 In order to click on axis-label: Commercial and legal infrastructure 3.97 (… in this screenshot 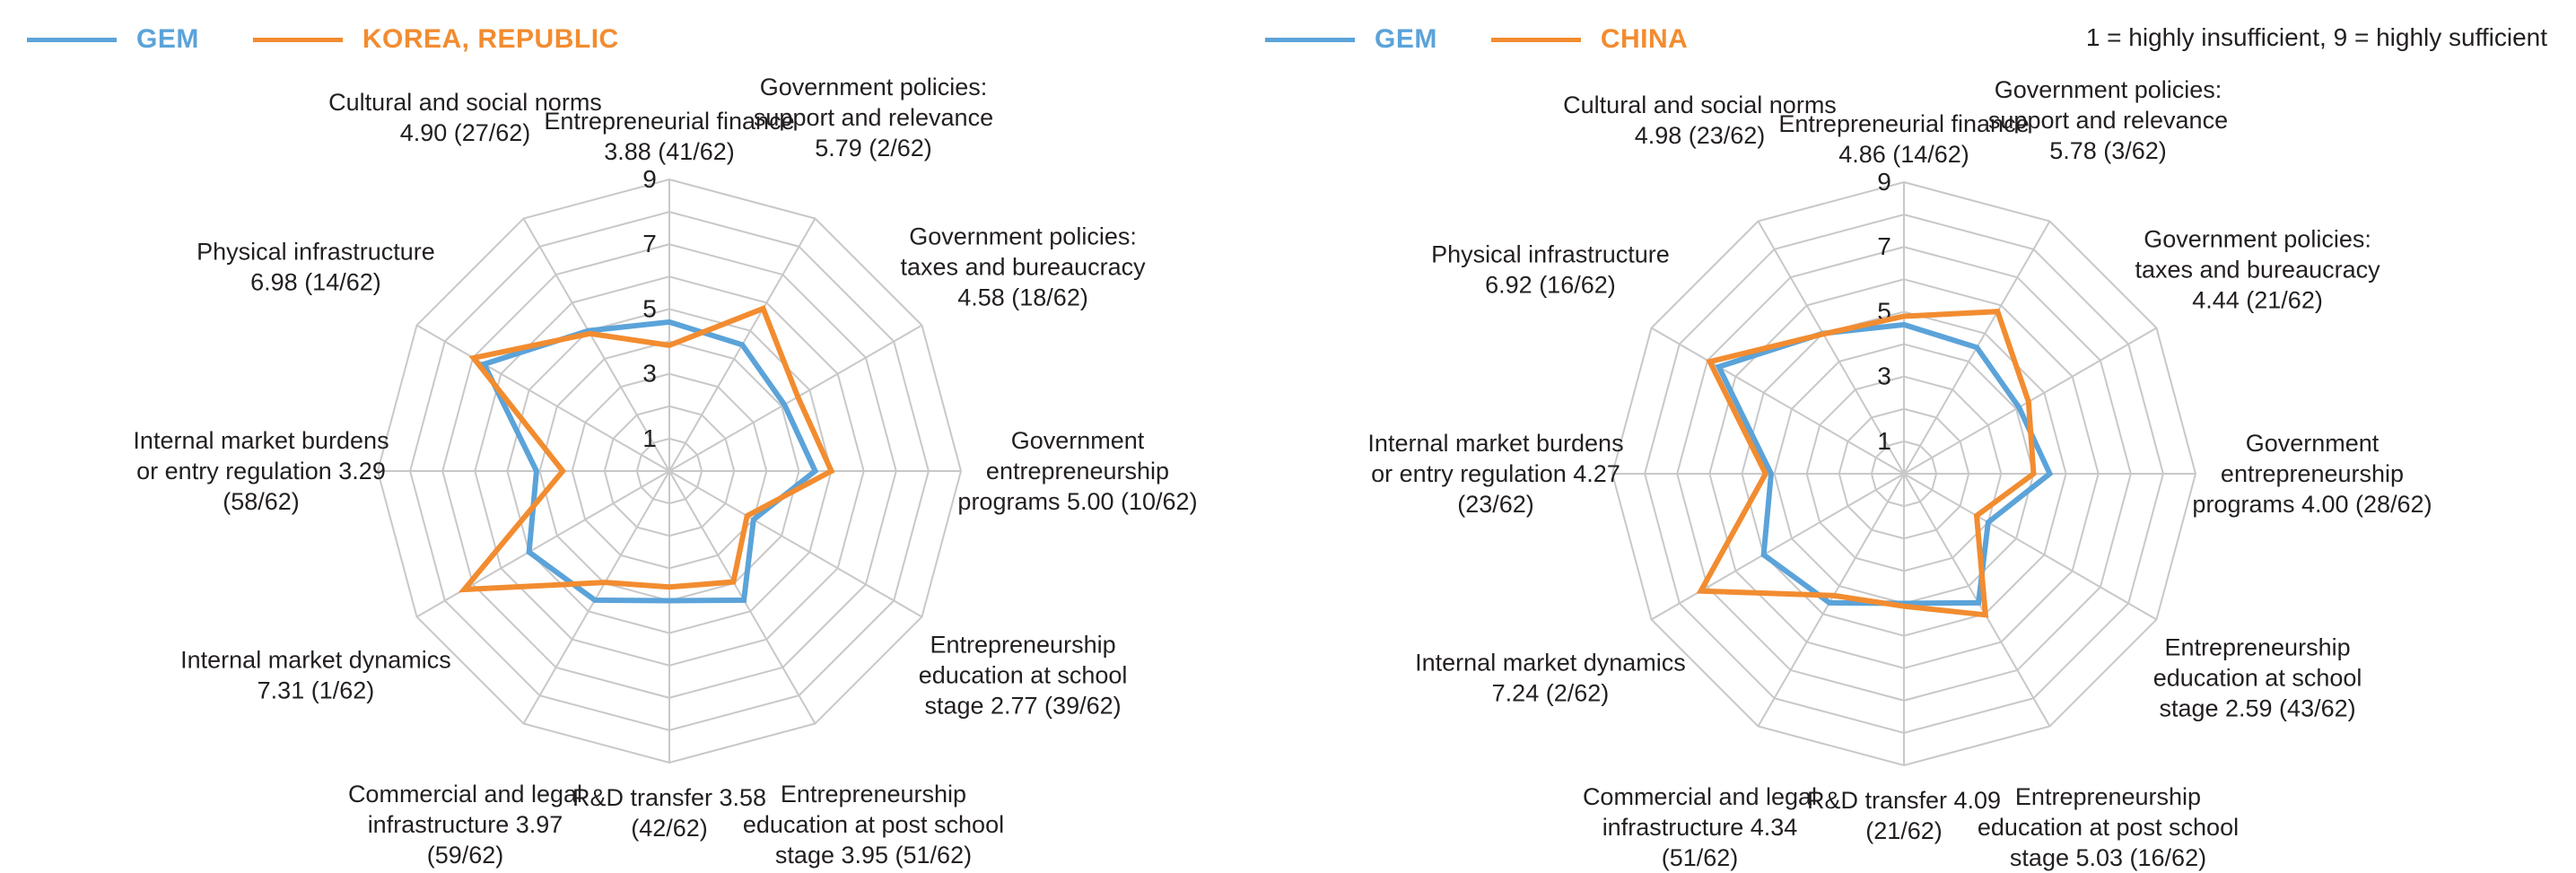, I will do `click(465, 825)`.